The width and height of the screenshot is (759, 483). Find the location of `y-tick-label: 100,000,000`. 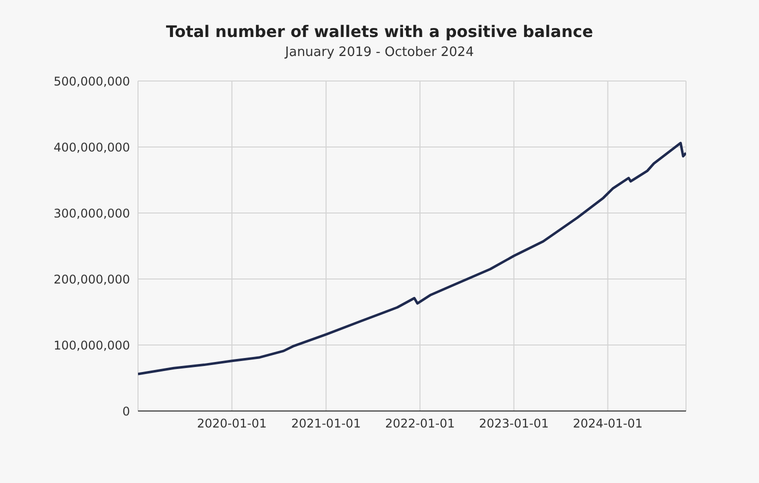

y-tick-label: 100,000,000 is located at coordinates (92, 345).